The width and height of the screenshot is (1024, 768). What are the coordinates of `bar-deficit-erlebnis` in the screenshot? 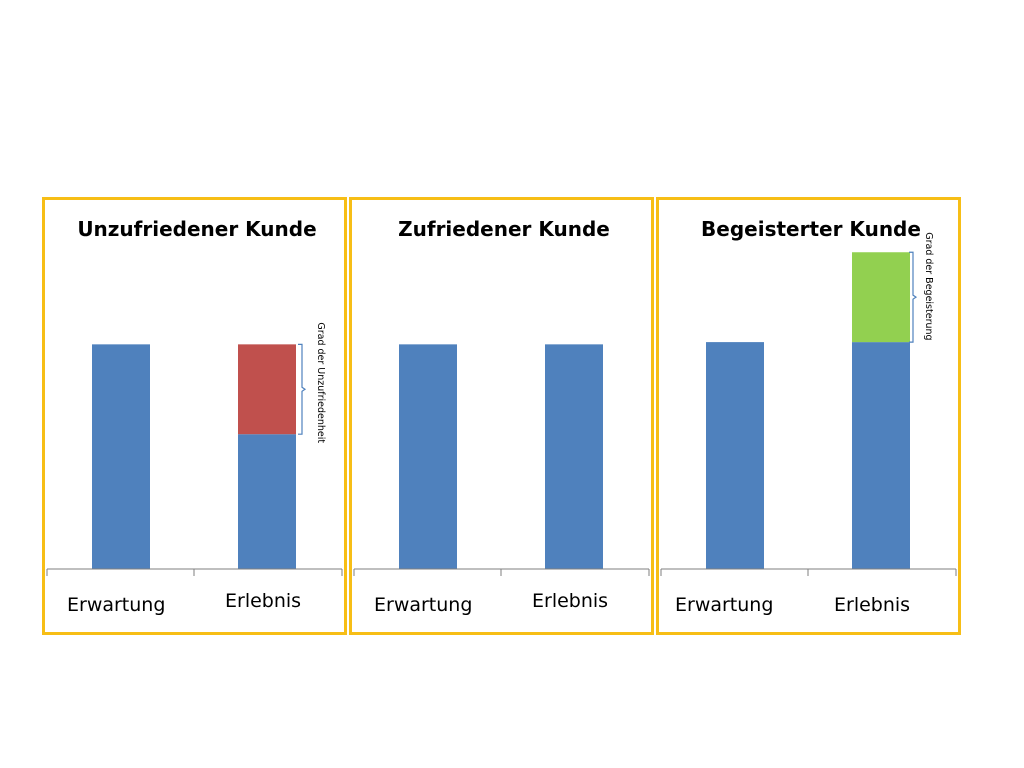 It's located at (267, 389).